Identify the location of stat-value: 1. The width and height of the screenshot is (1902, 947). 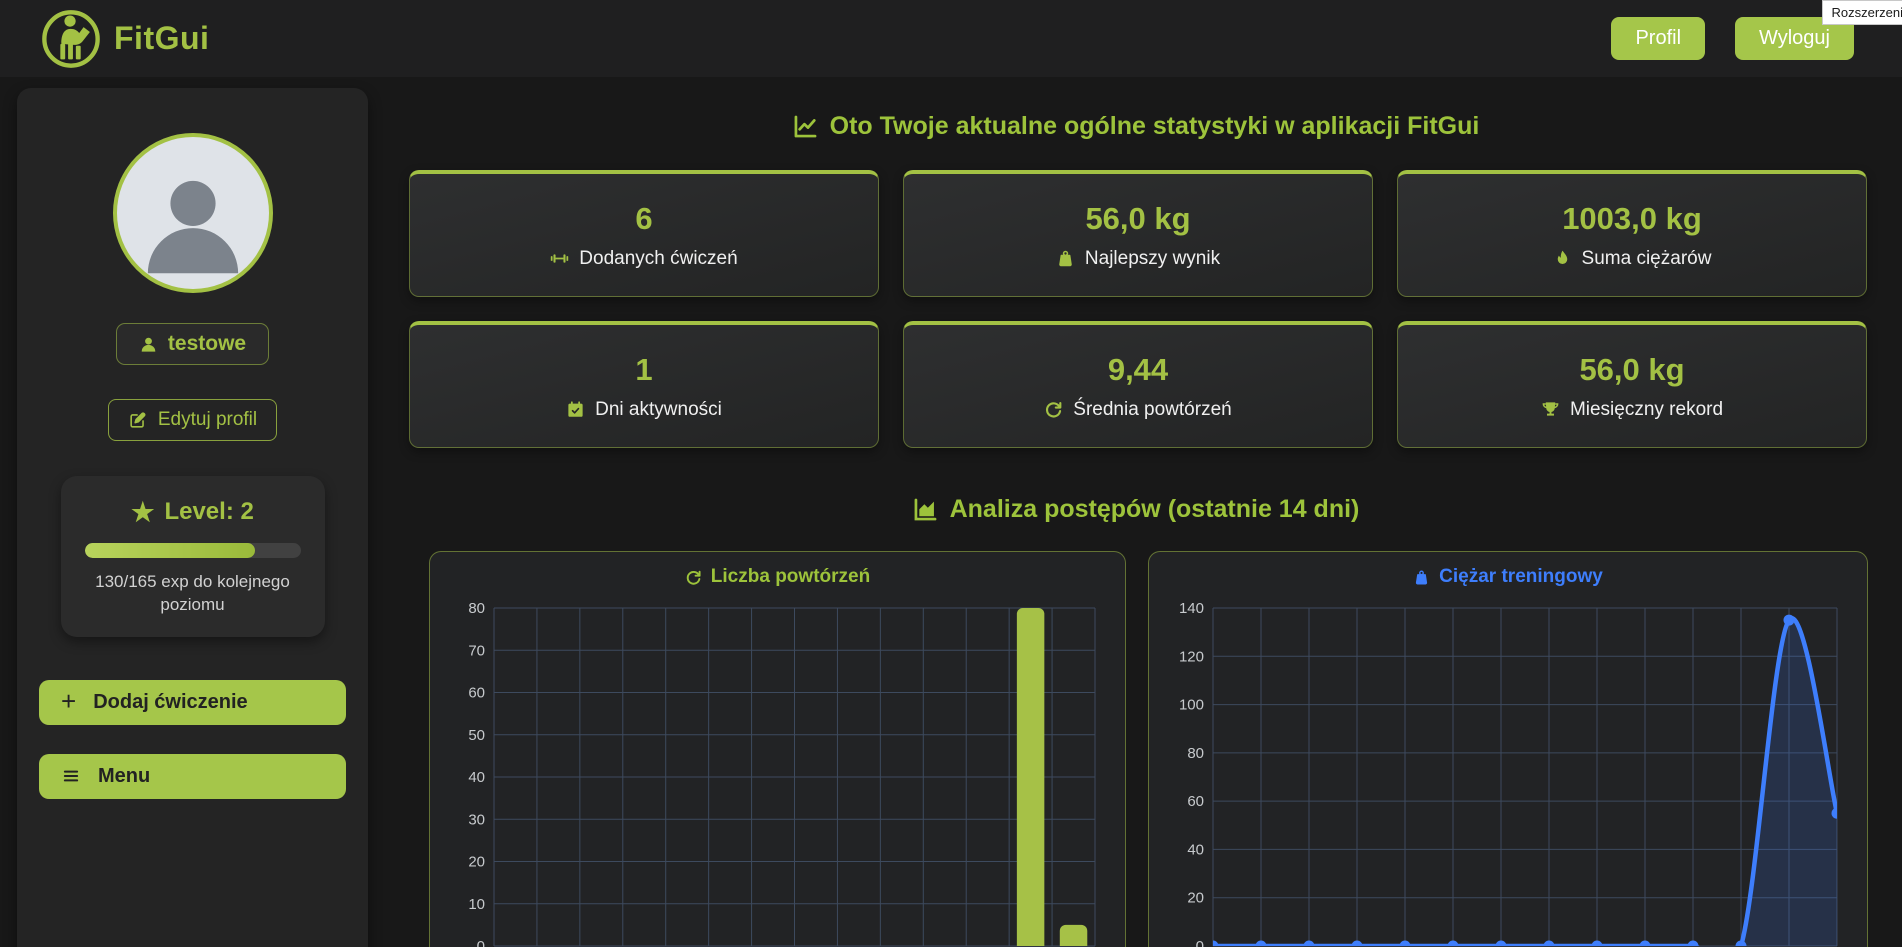
(644, 369).